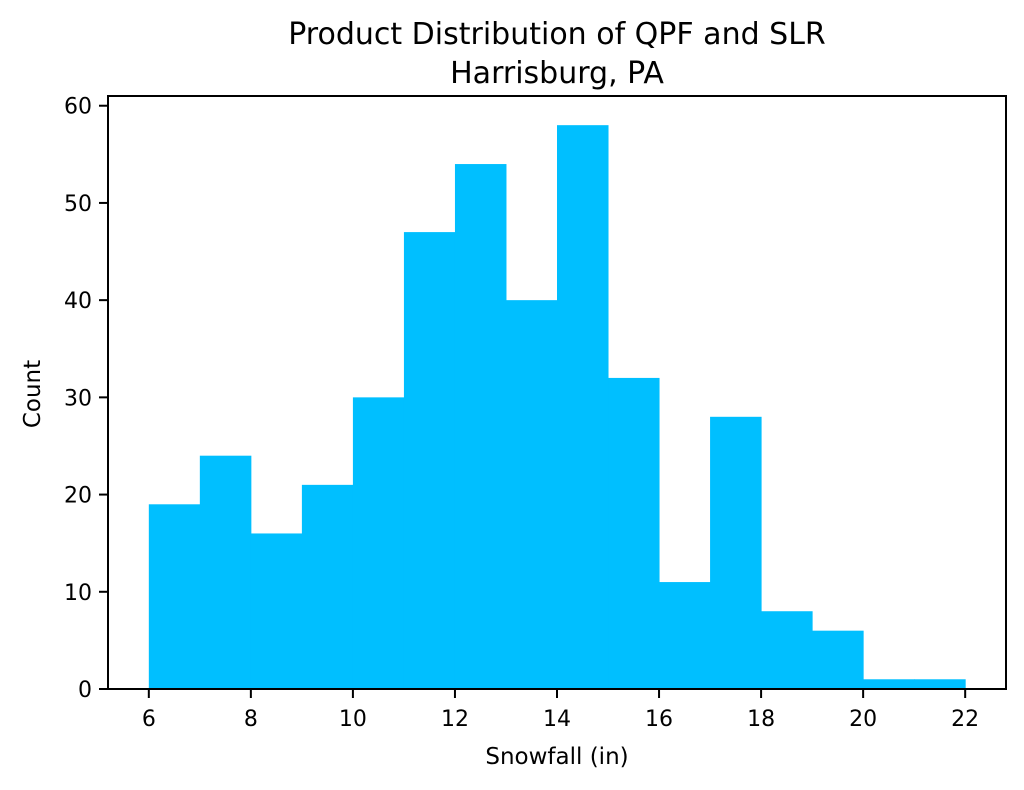 The height and width of the screenshot is (790, 1024). What do you see at coordinates (761, 719) in the screenshot?
I see `x-tick-label: 18` at bounding box center [761, 719].